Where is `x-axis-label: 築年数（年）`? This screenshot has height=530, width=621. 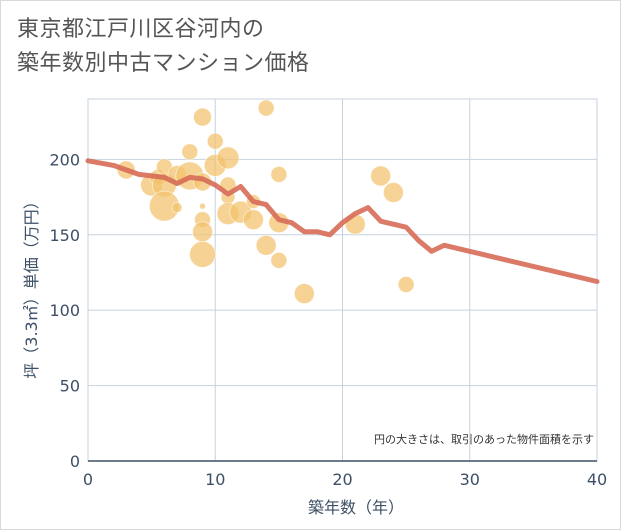
x-axis-label: 築年数（年） is located at coordinates (356, 507).